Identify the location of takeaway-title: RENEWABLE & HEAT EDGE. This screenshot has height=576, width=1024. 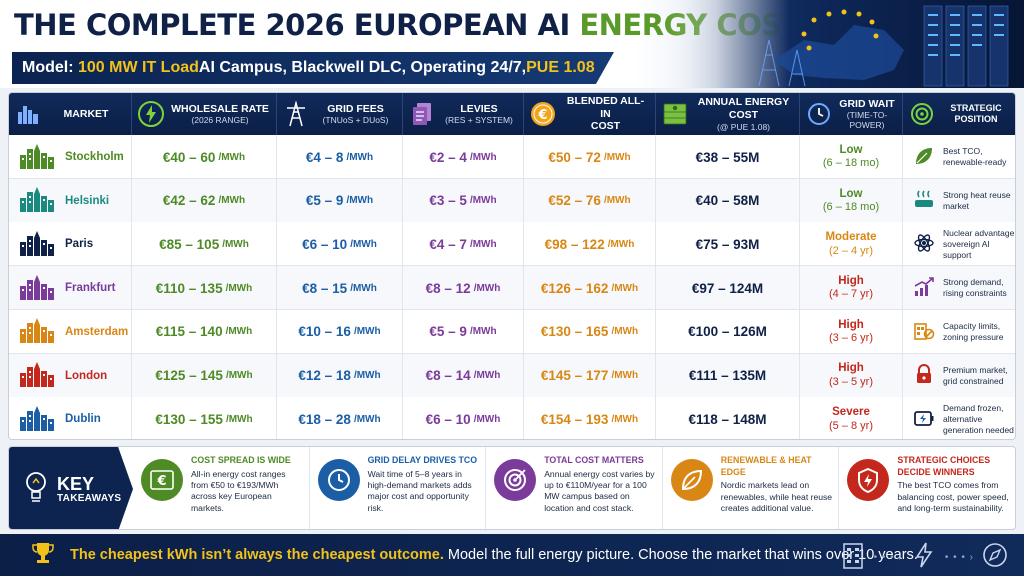
(766, 466).